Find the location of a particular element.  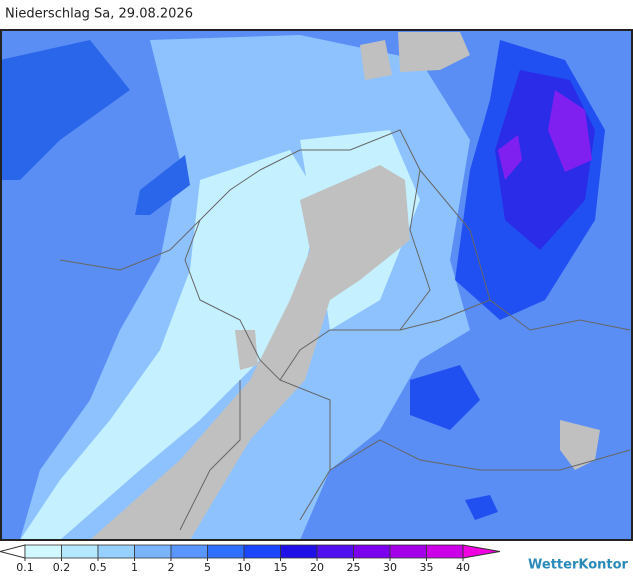

map-title: Niederschlag Sa, 29.08.2026 is located at coordinates (99, 14).